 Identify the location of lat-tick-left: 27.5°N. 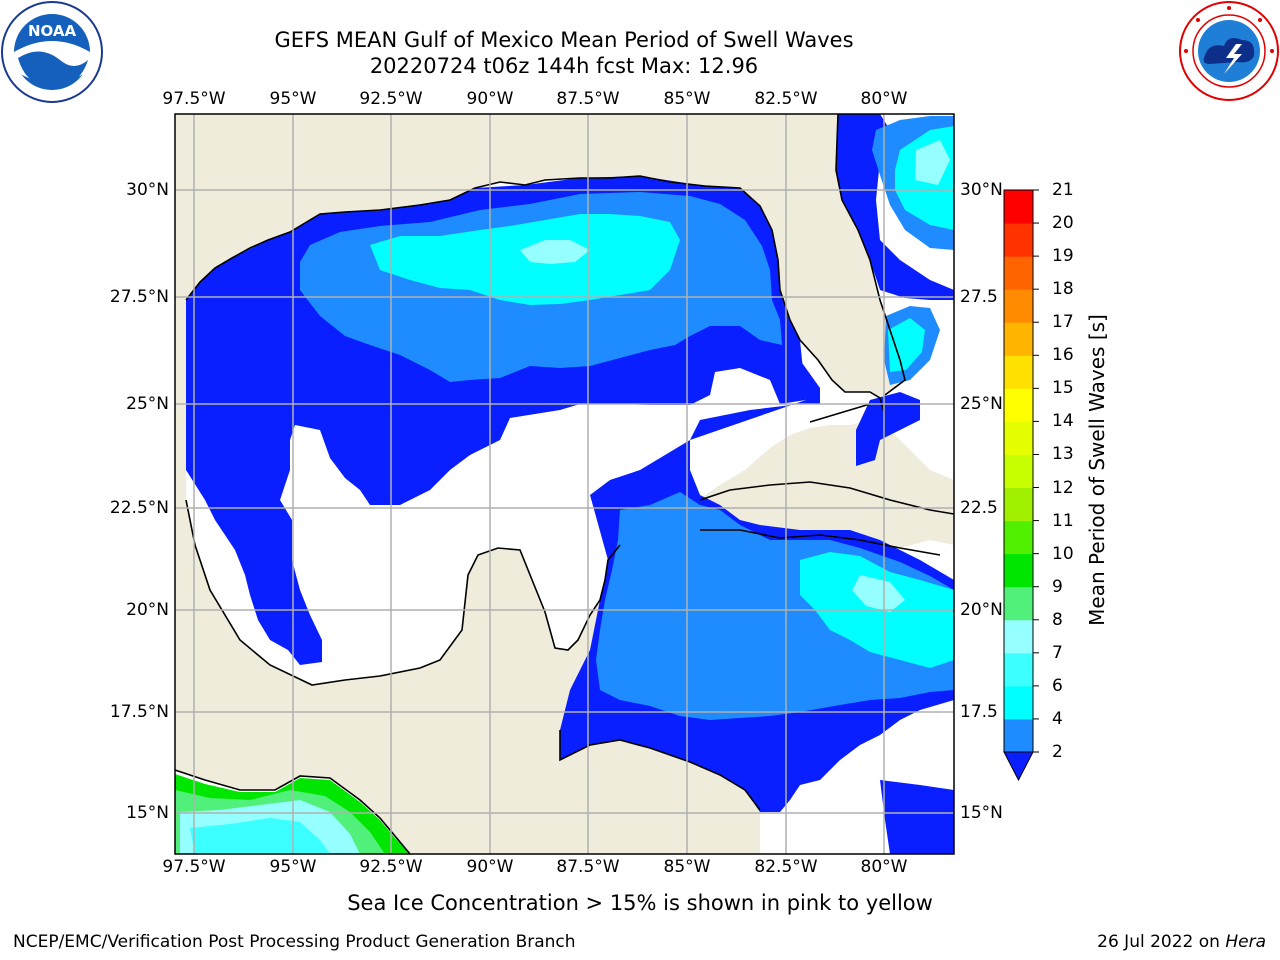
(139, 297).